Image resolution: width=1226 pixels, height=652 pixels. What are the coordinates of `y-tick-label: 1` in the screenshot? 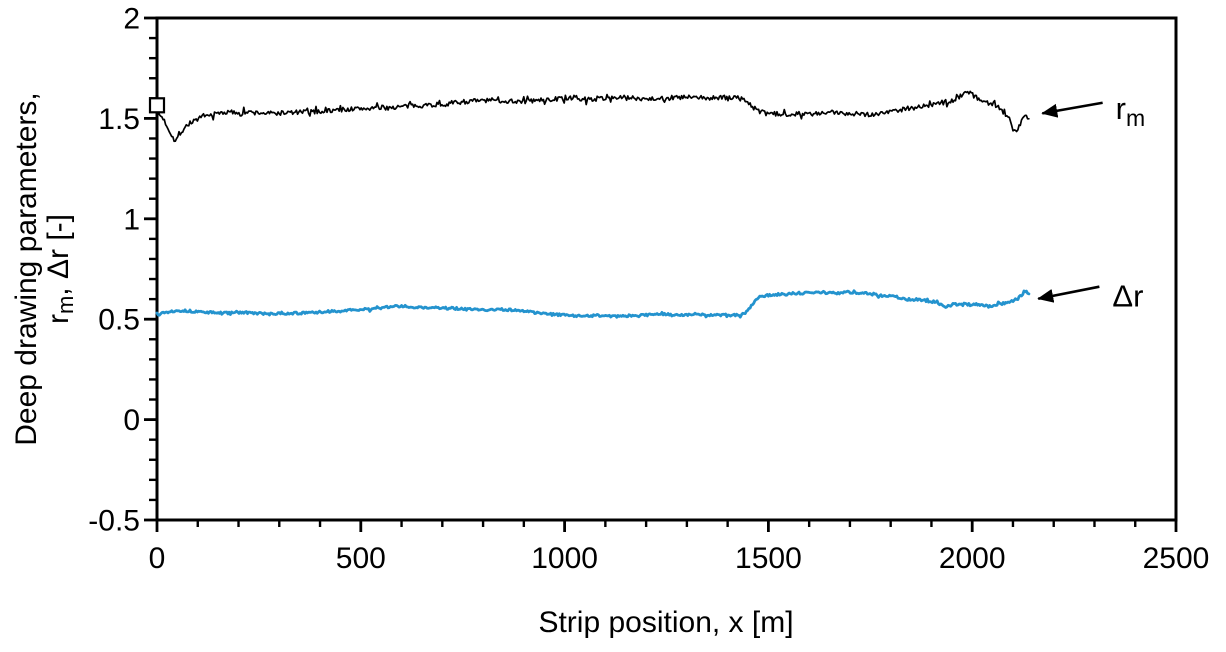 It's located at (131, 219).